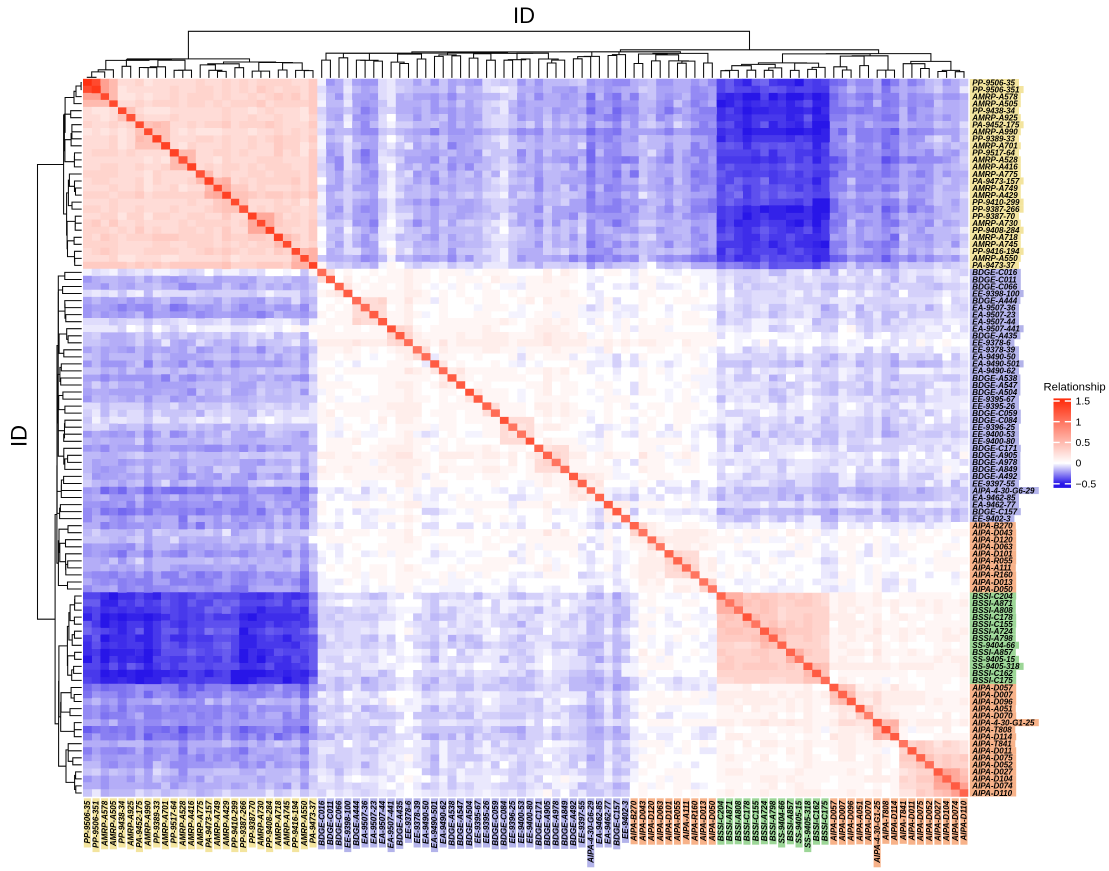 Image resolution: width=1109 pixels, height=871 pixels. Describe the element at coordinates (868, 821) in the screenshot. I see `svg-text: AIPA-D070` at that location.